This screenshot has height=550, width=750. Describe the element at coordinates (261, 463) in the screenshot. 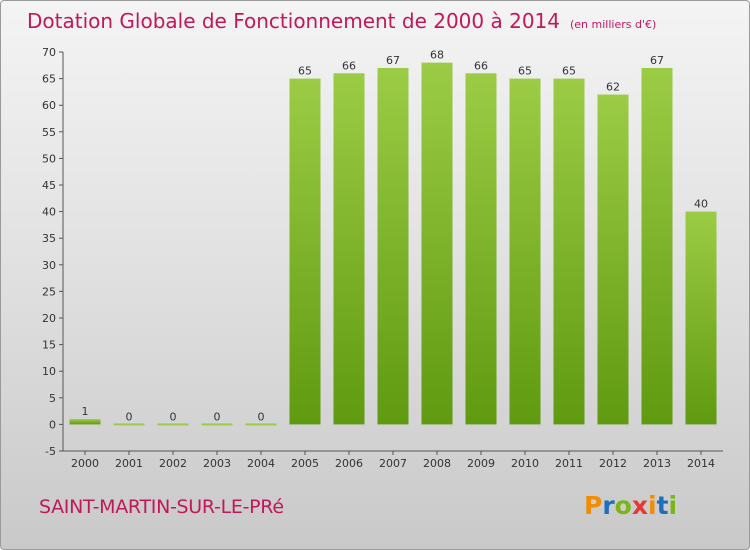

I see `x-tick-label: 2004` at that location.